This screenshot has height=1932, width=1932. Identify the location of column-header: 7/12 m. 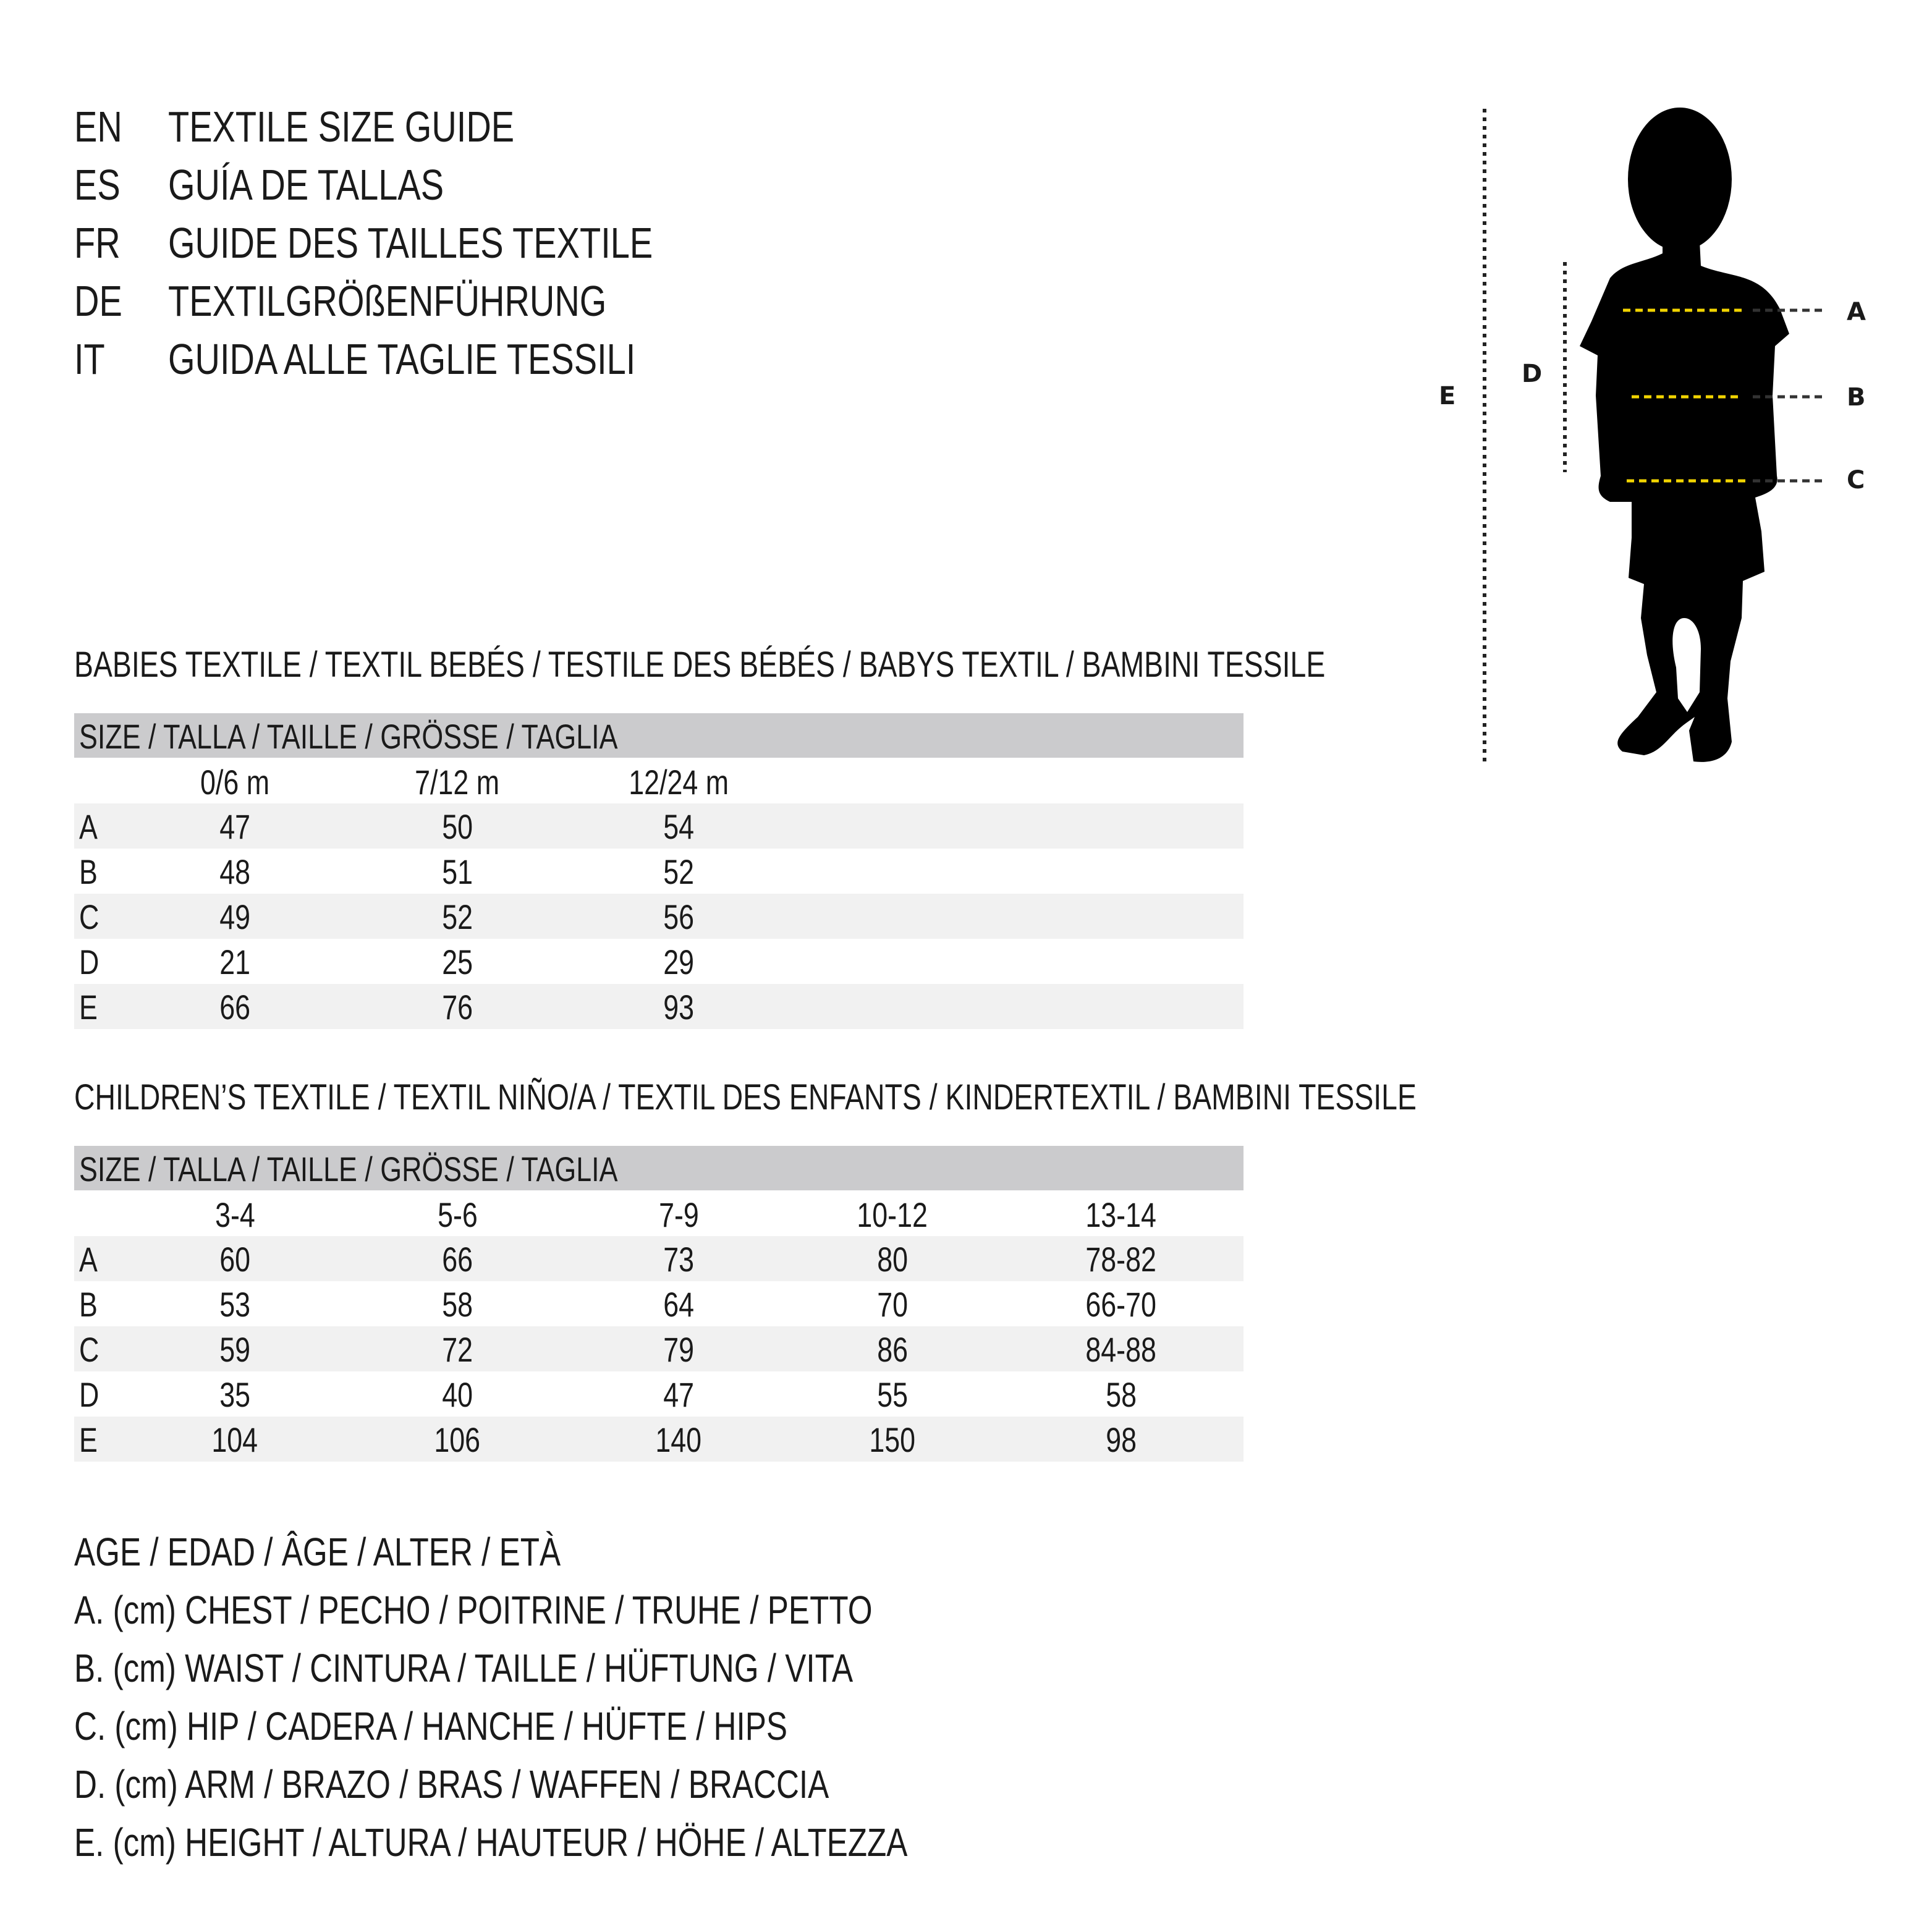
(457, 782).